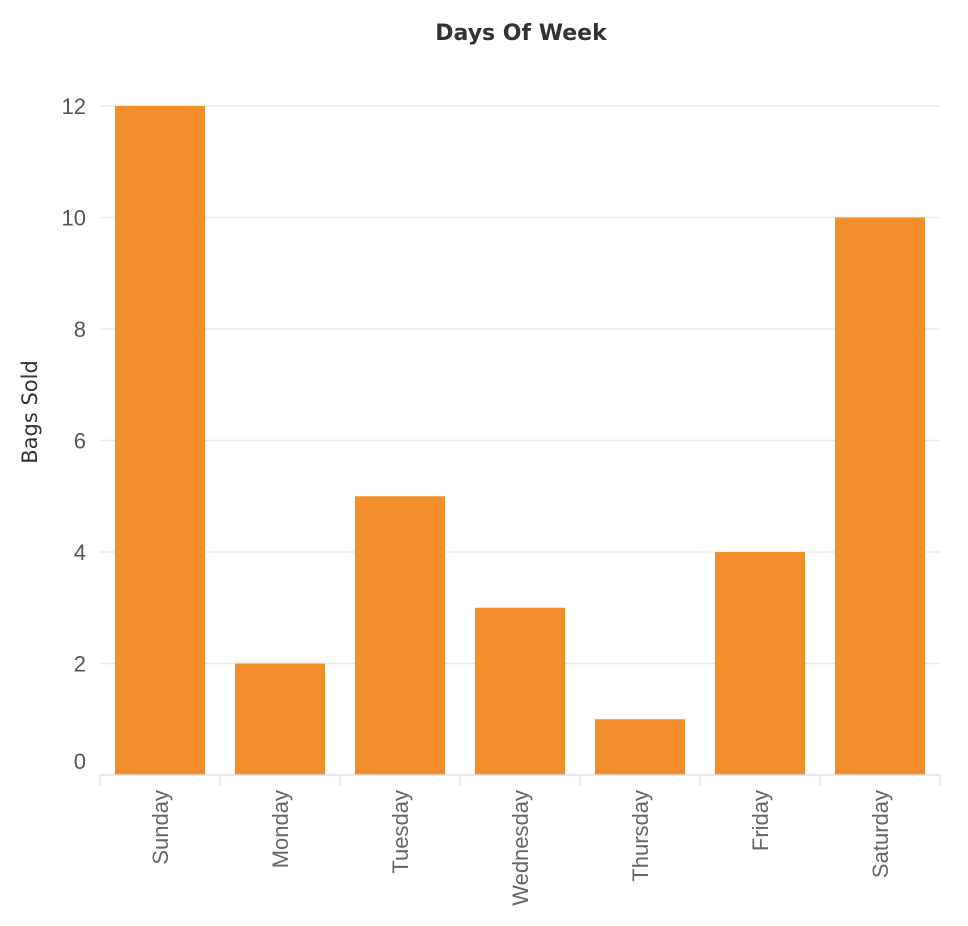 This screenshot has width=968, height=926. I want to click on y-tick-label: 8, so click(80, 329).